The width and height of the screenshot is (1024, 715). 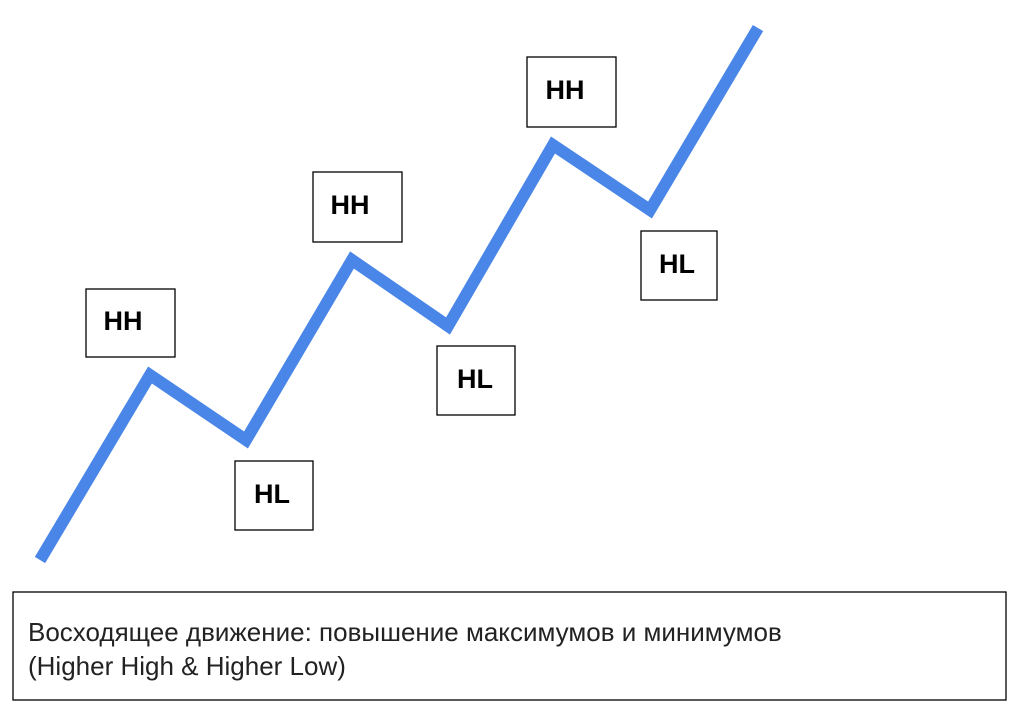 What do you see at coordinates (187, 666) in the screenshot?
I see `caption-line: (Higher High & Higher Low)` at bounding box center [187, 666].